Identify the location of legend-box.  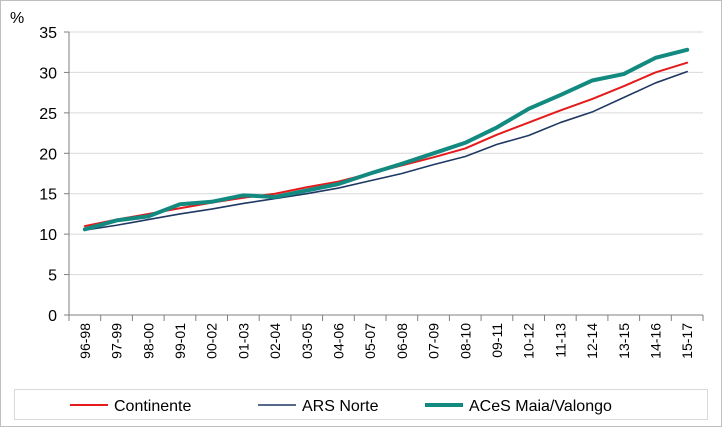
(361, 404).